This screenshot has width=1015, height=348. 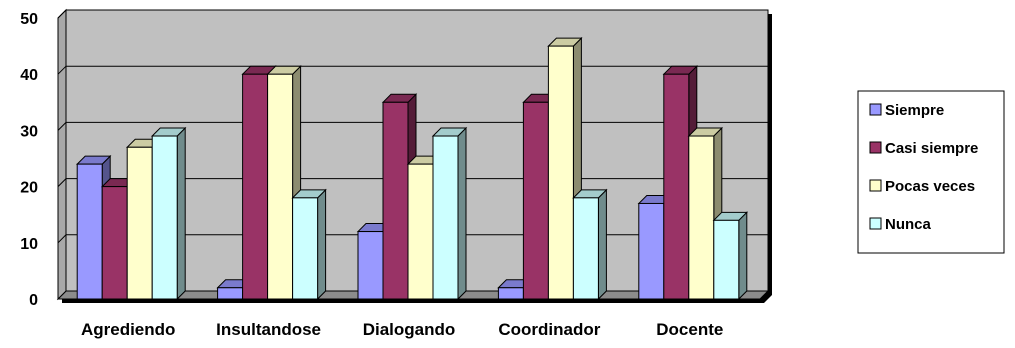 I want to click on legend-box, so click(x=931, y=172).